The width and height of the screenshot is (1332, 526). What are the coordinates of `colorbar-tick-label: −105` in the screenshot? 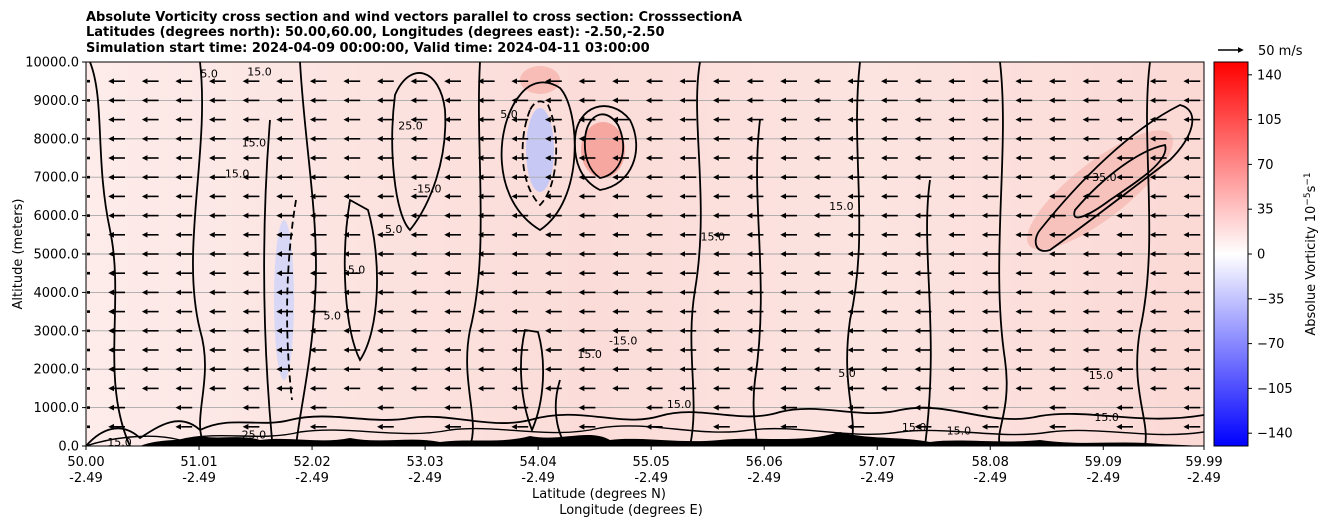 It's located at (1275, 389).